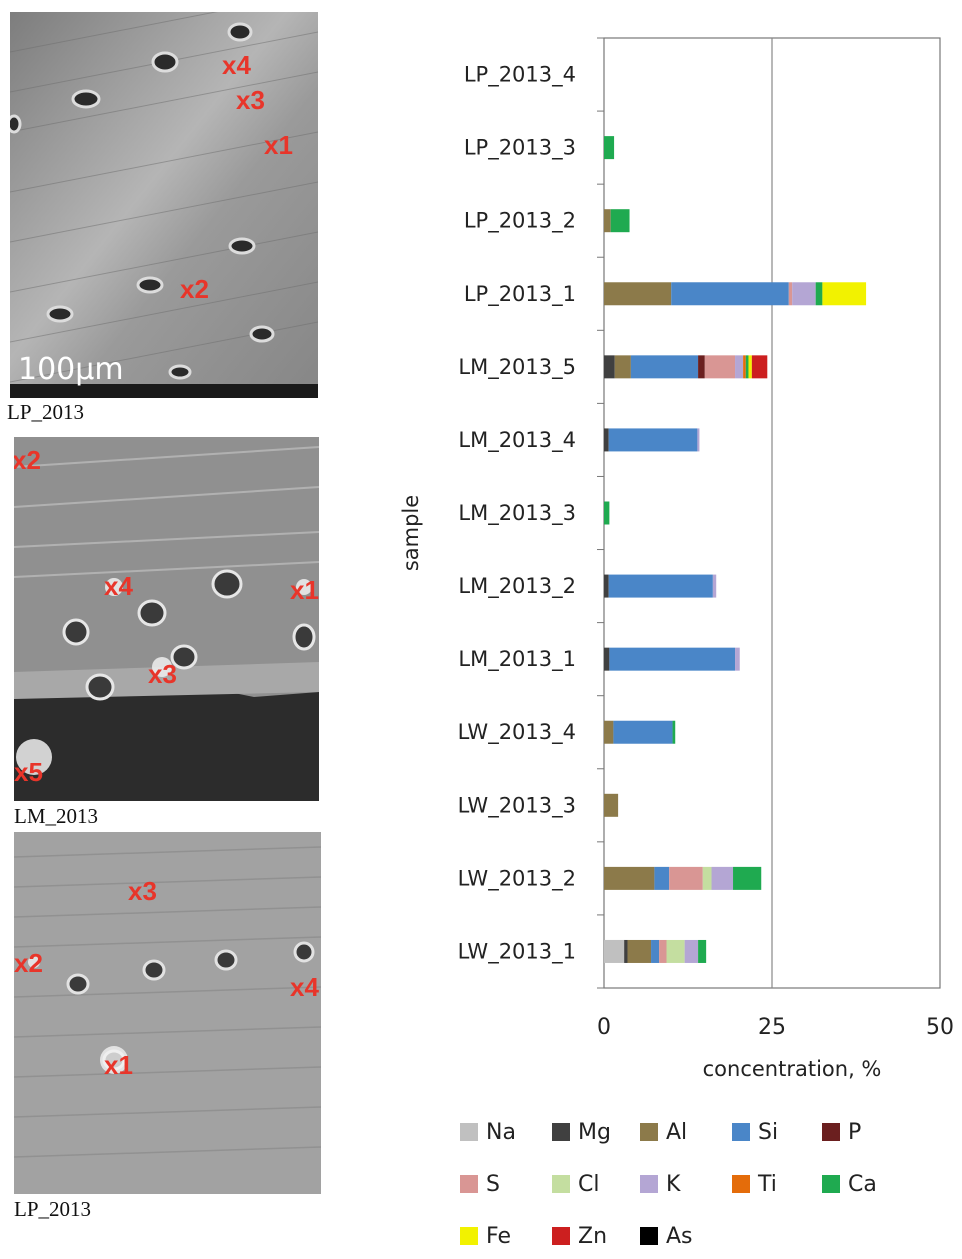 This screenshot has width=962, height=1259. I want to click on legend-item-cl: Cl, so click(575, 1184).